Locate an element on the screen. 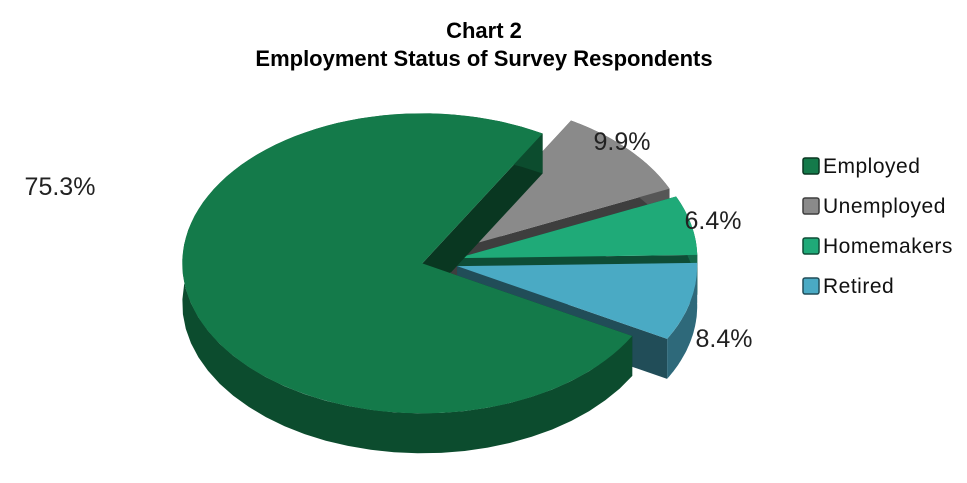 The height and width of the screenshot is (483, 967). legend-swatch-homemakers is located at coordinates (811, 246).